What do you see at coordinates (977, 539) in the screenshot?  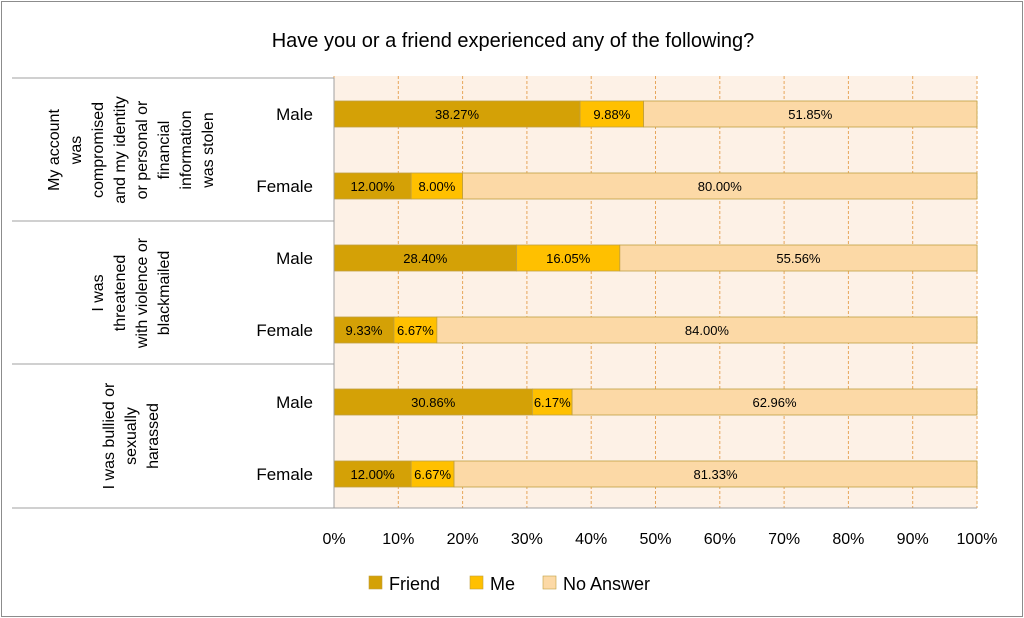 I see `x-tick-label: 100%` at bounding box center [977, 539].